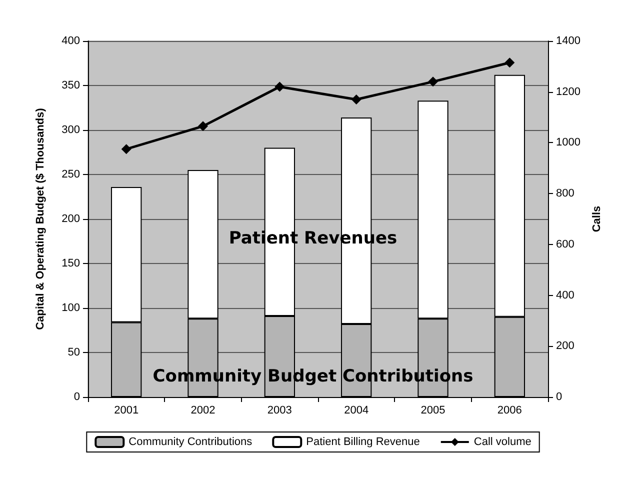 This screenshot has height=482, width=626. What do you see at coordinates (77, 397) in the screenshot?
I see `y-tick-label: 0` at bounding box center [77, 397].